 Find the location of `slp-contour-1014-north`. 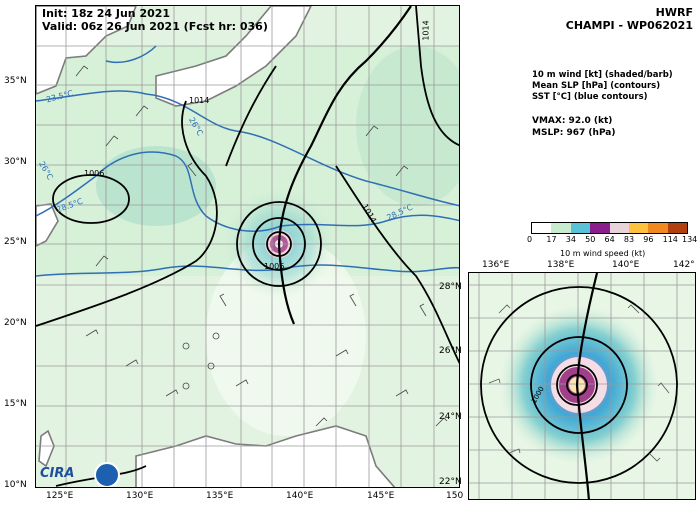

slp-contour-1014-north is located at coordinates (251, 116).